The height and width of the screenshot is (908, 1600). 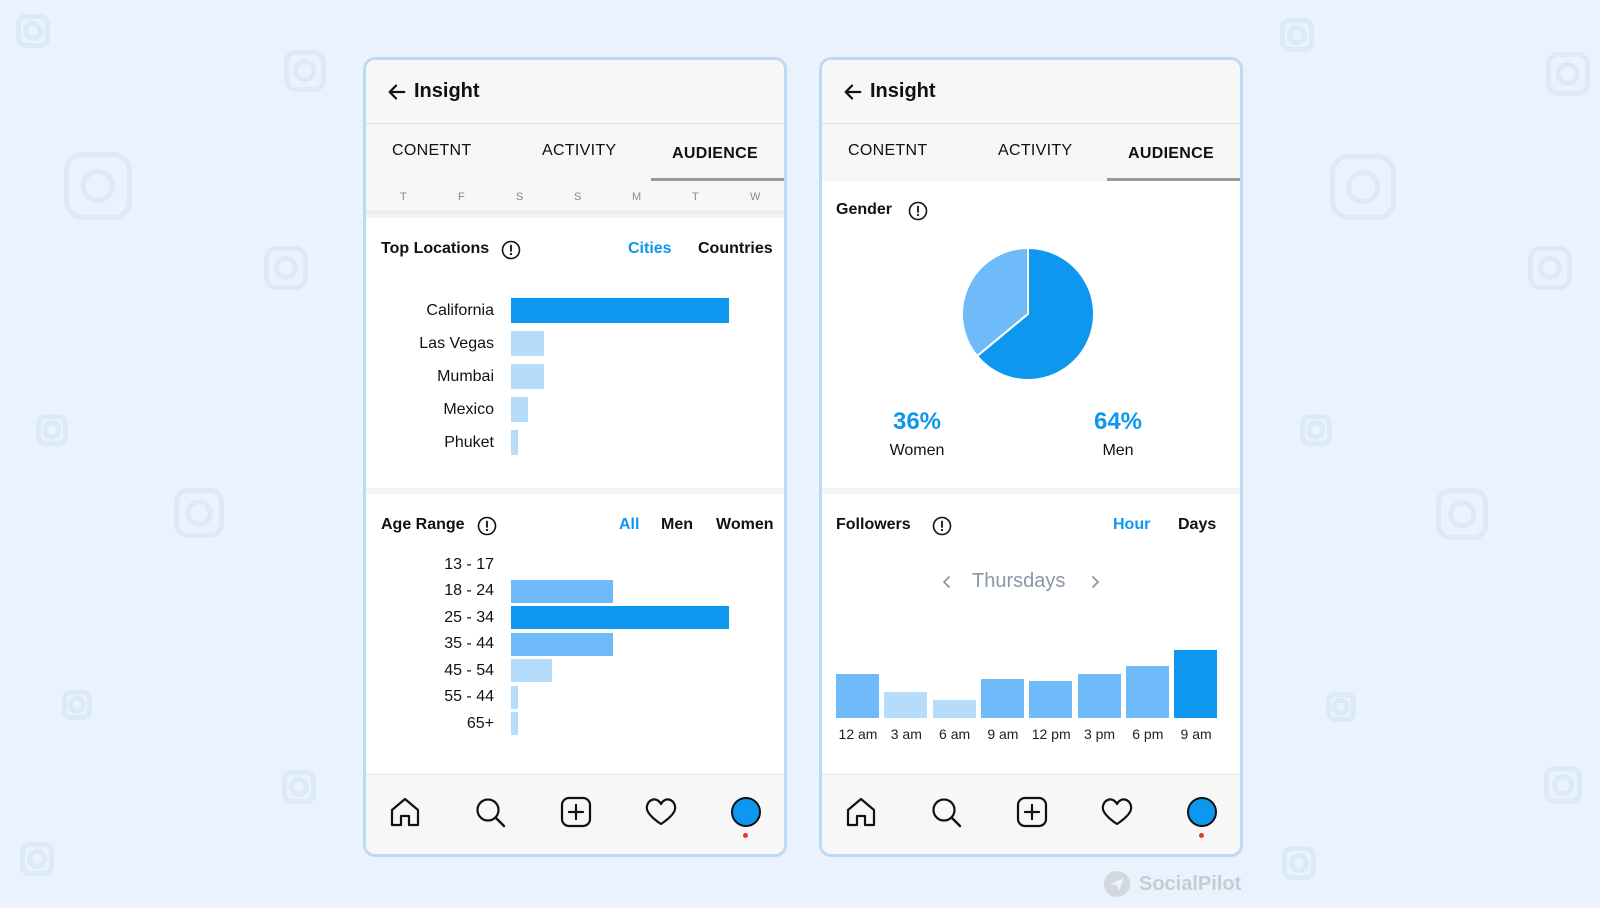 I want to click on day-label: F, so click(x=461, y=197).